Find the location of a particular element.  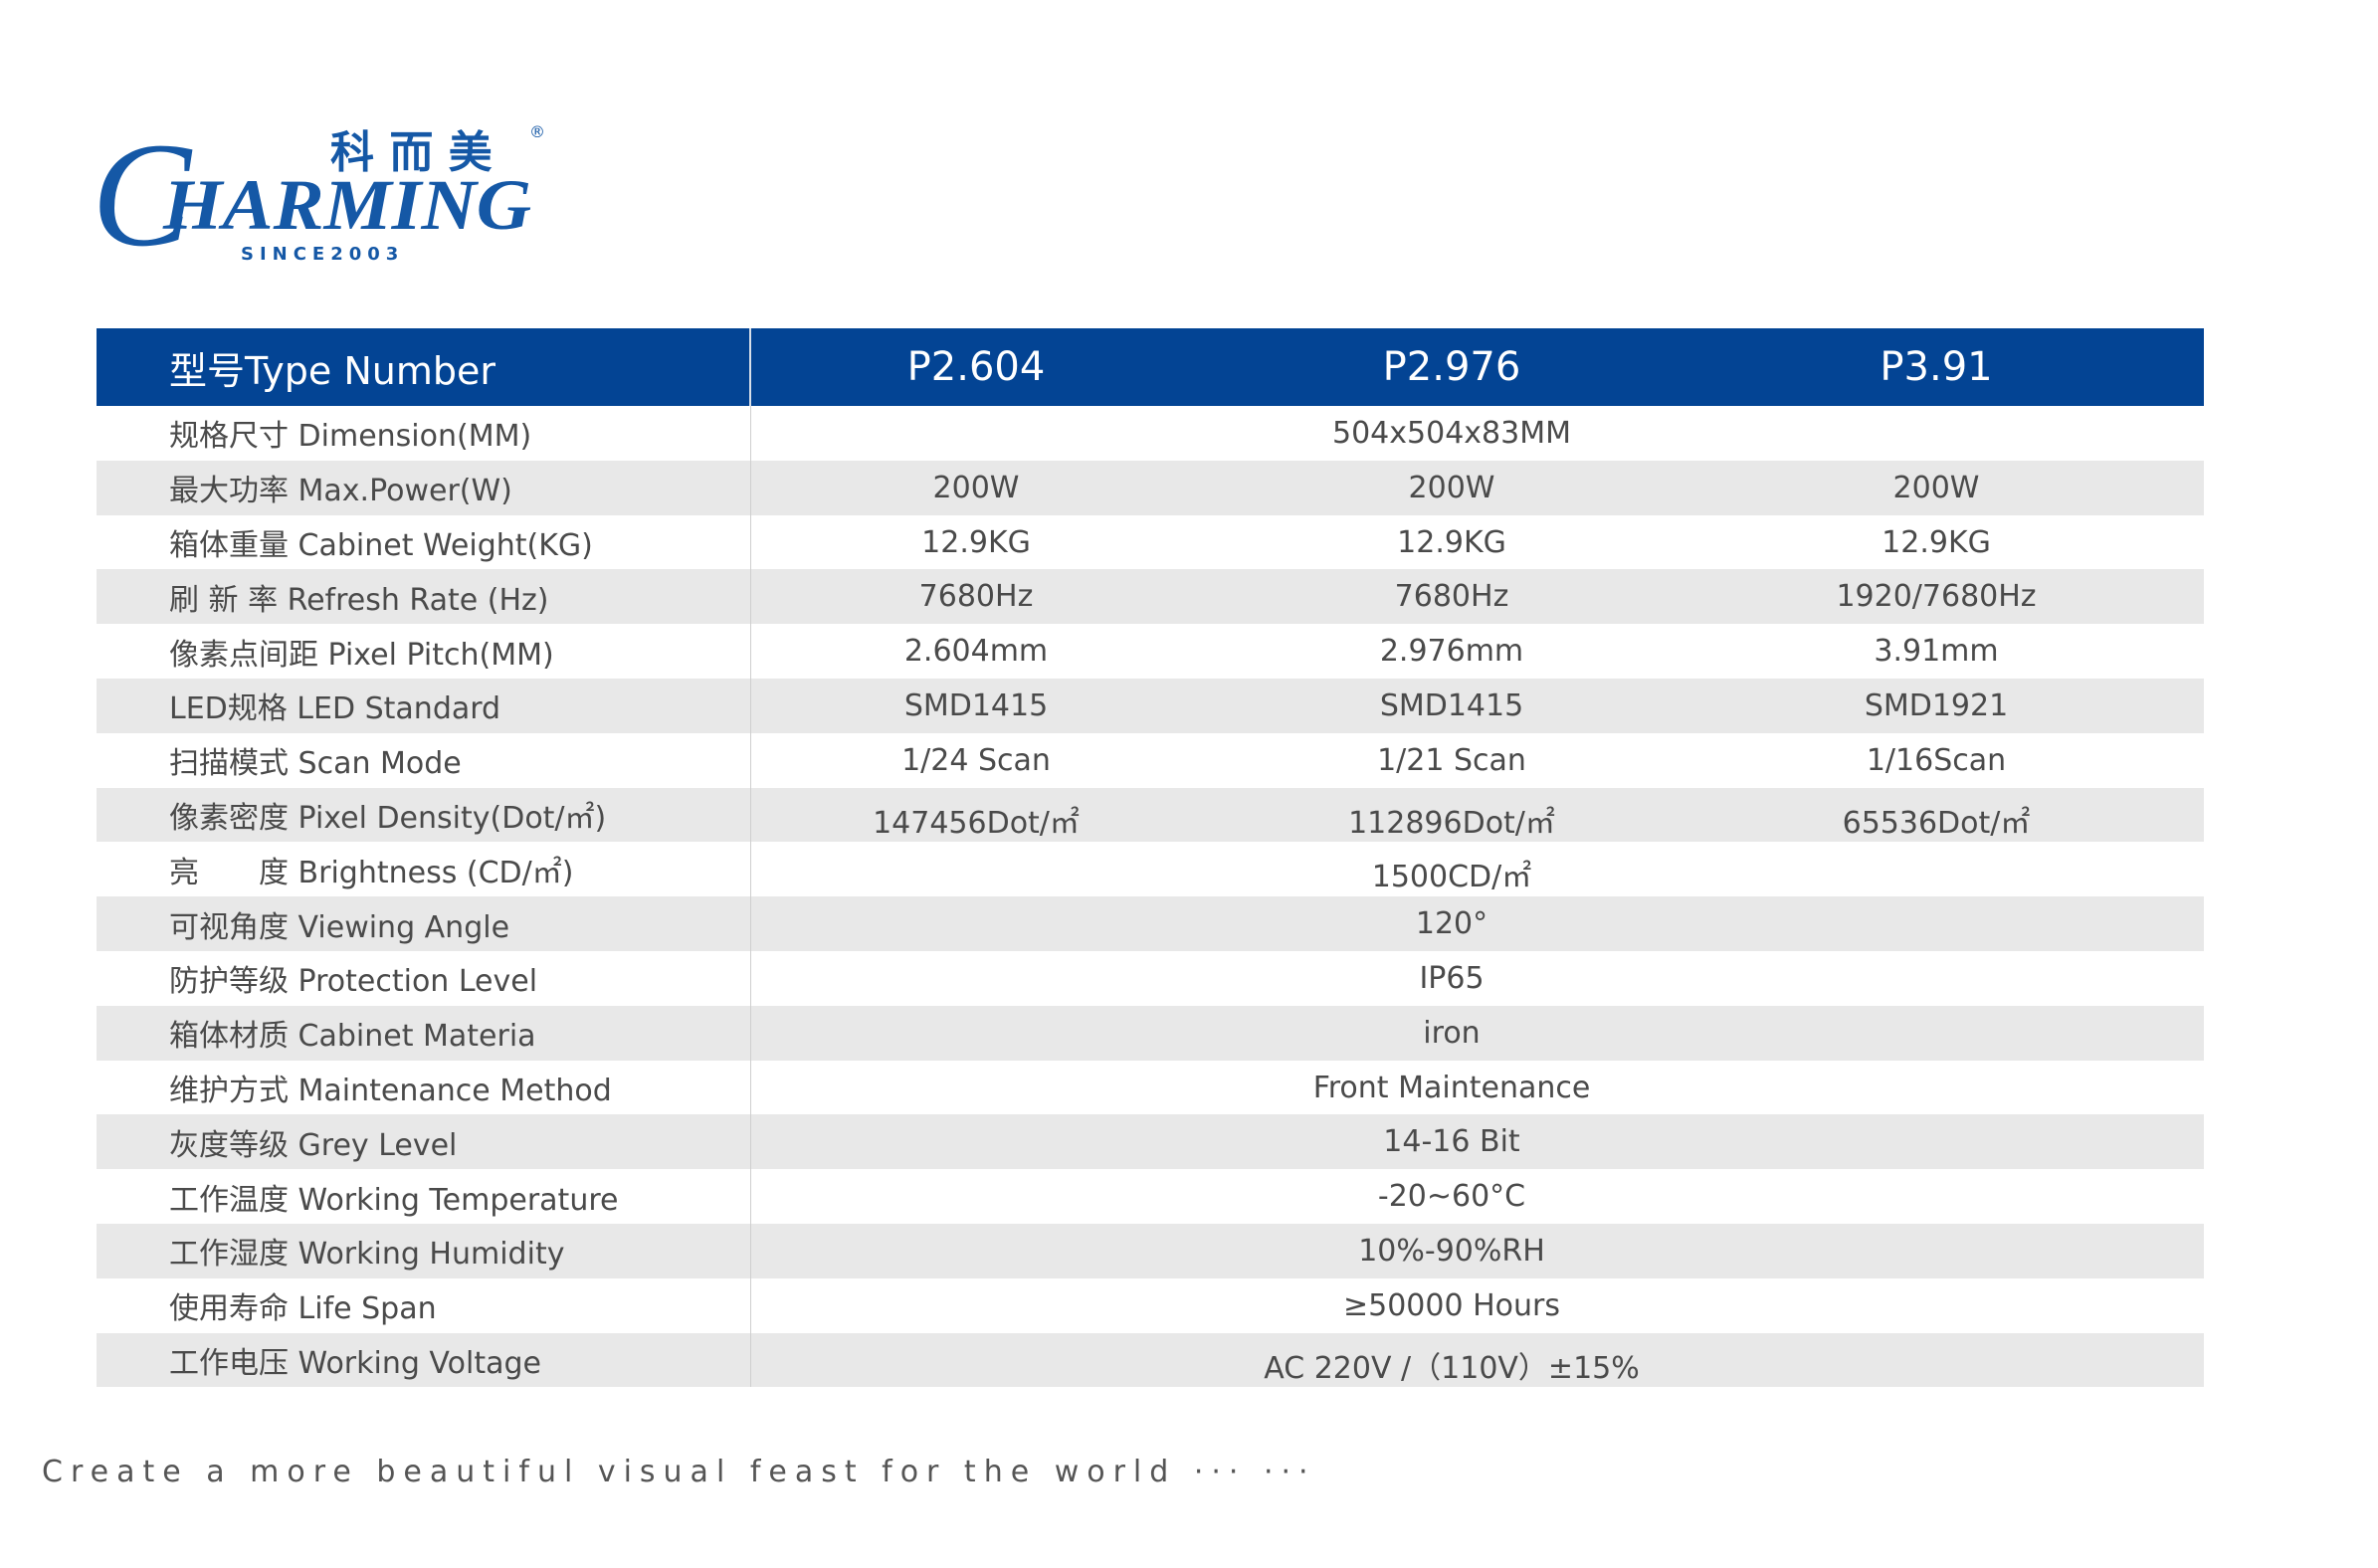

table-row: 使用寿命 Life Span ≥50000 Hours is located at coordinates (1150, 1305).